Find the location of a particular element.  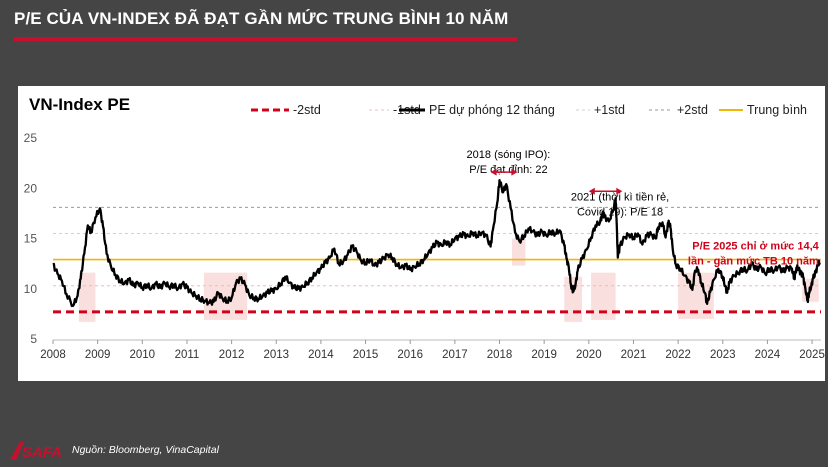

y-tick-label: 5 is located at coordinates (33, 339).